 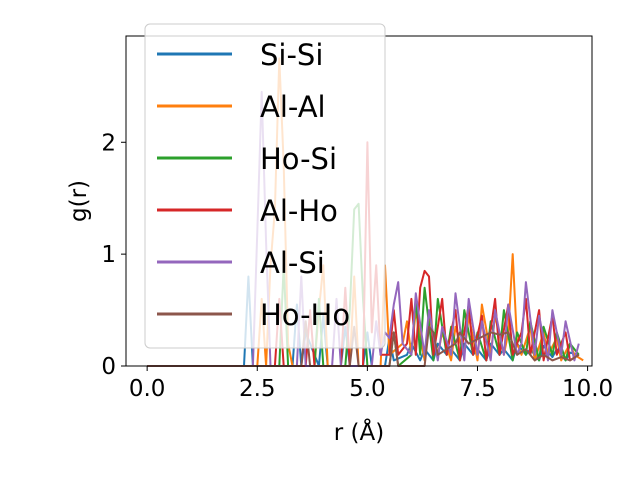 I want to click on y-axis-label: g(r), so click(x=79, y=201).